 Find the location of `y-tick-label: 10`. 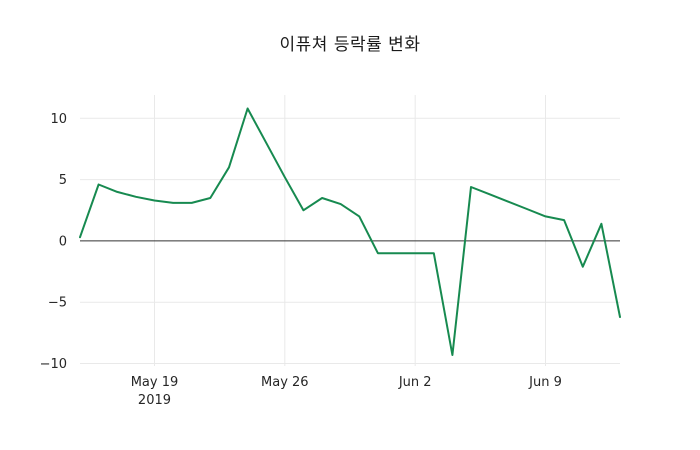

y-tick-label: 10 is located at coordinates (58, 119).